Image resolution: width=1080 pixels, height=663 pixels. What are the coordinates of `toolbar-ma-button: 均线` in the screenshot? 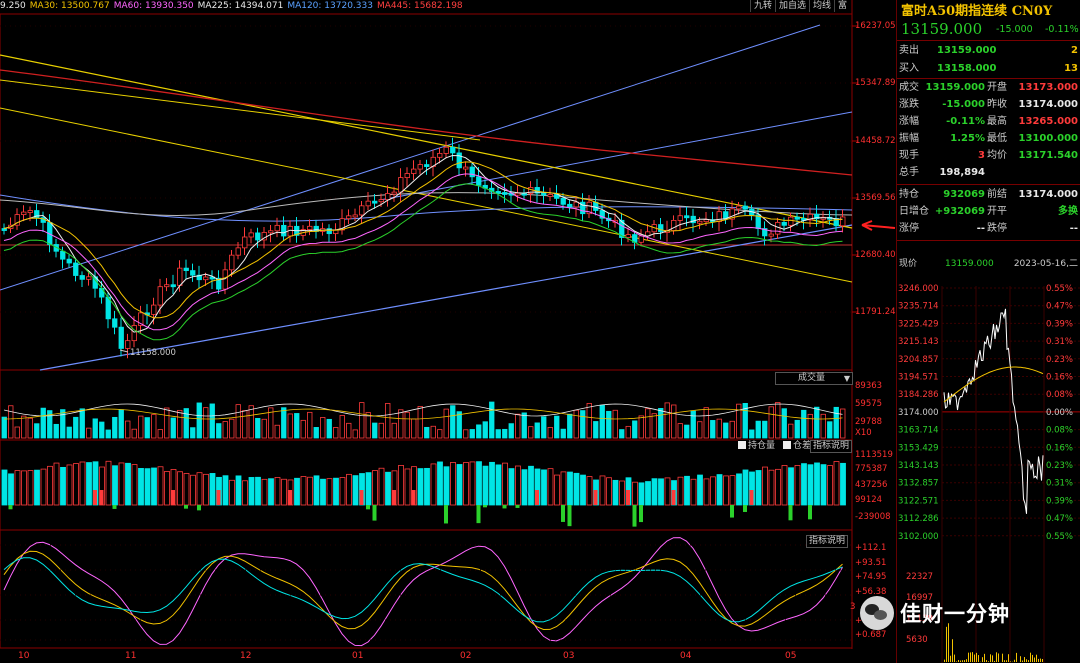 It's located at (821, 6).